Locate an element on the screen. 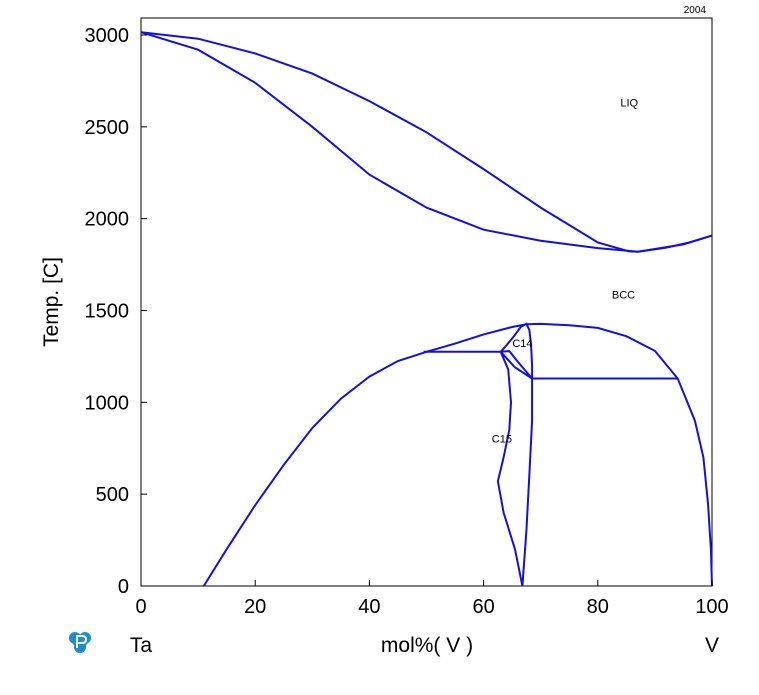 The width and height of the screenshot is (759, 695). x-tick-label-3: 40 is located at coordinates (369, 607).